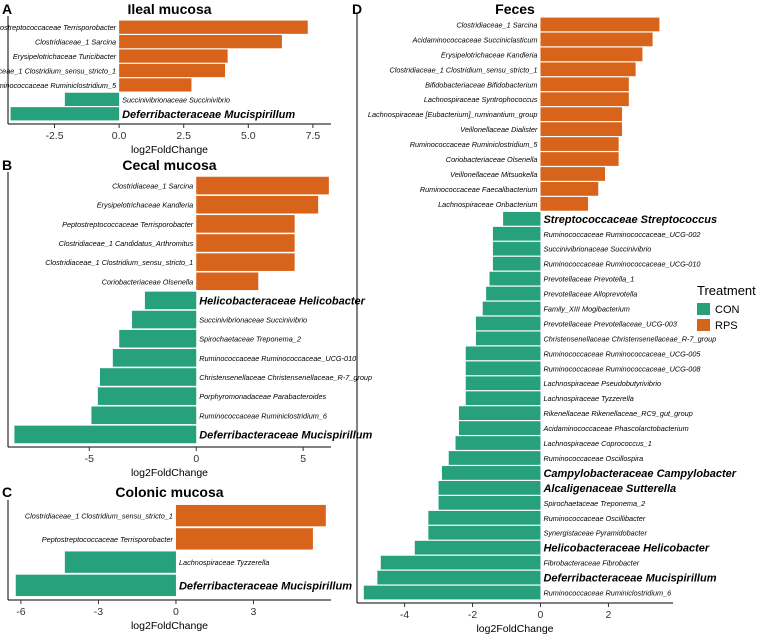 The width and height of the screenshot is (765, 635). I want to click on panel-letter: D, so click(357, 9).